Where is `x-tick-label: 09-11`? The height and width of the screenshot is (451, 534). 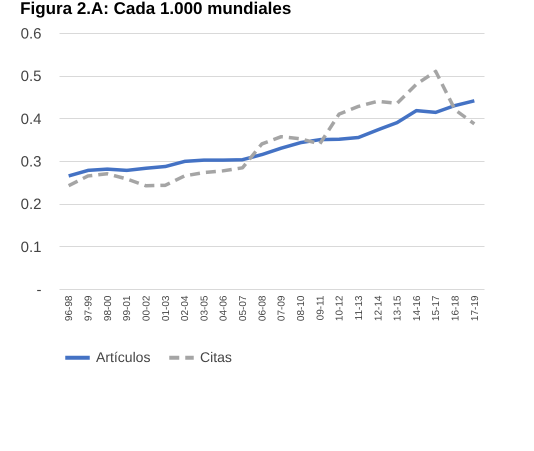
x-tick-label: 09-11 is located at coordinates (320, 307).